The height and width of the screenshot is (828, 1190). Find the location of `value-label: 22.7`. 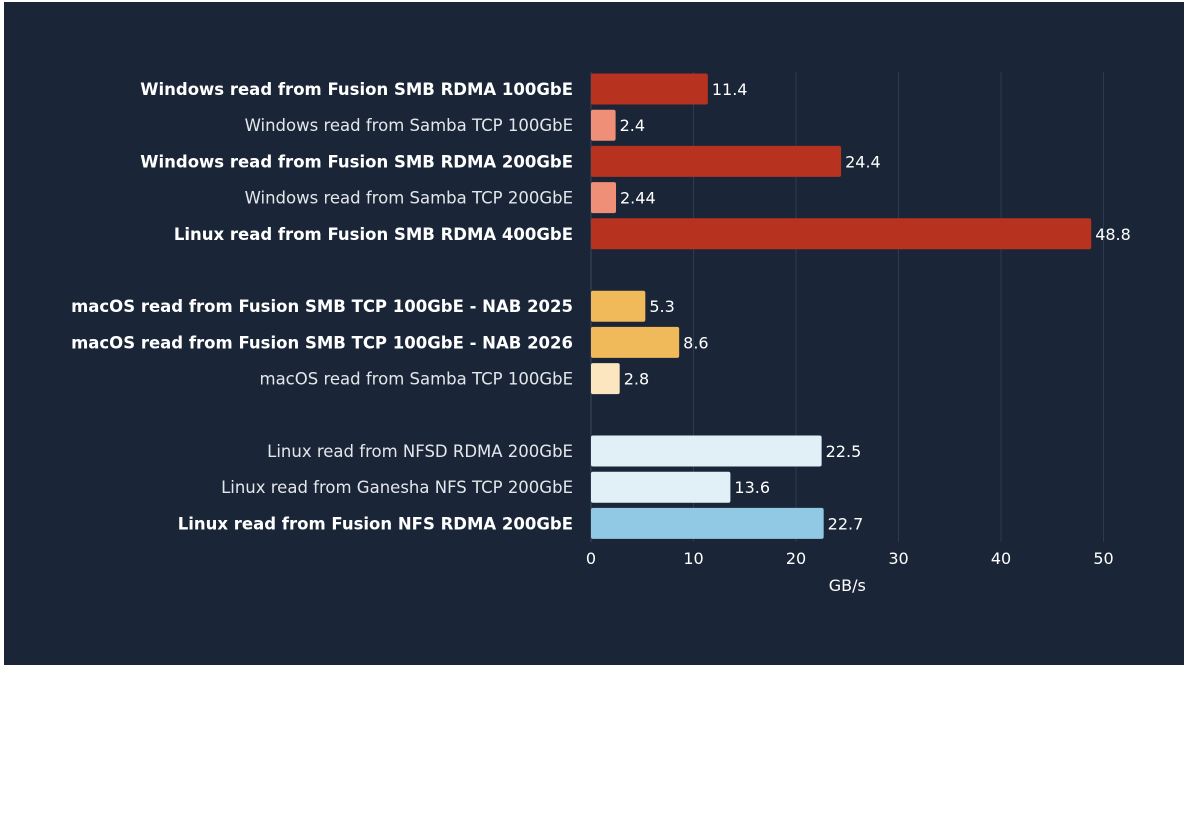

value-label: 22.7 is located at coordinates (846, 523).